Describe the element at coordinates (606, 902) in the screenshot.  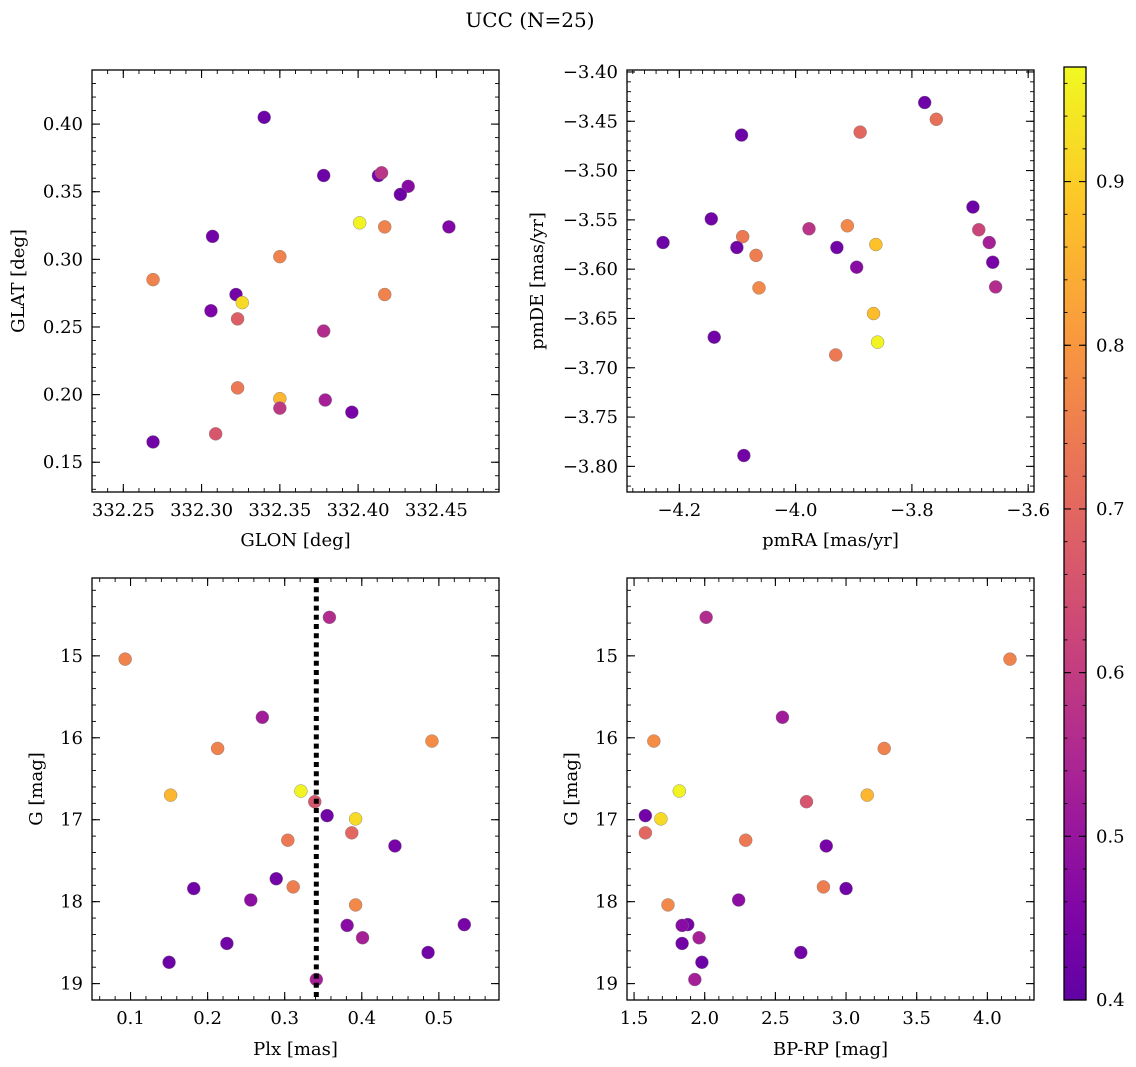
I see `y-tick-label: 18` at that location.